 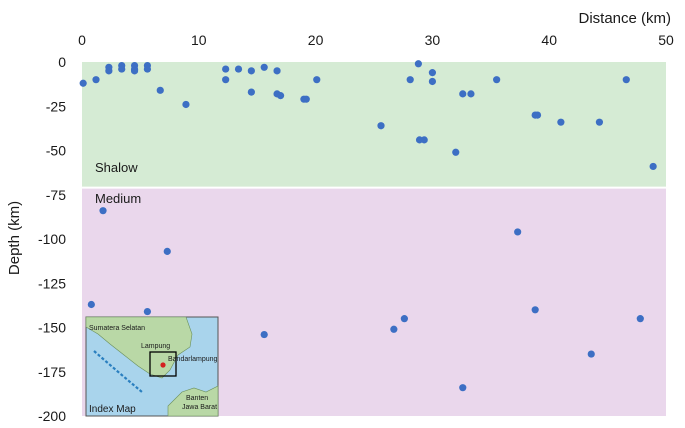 I want to click on x-tick-label: 20, so click(x=316, y=40).